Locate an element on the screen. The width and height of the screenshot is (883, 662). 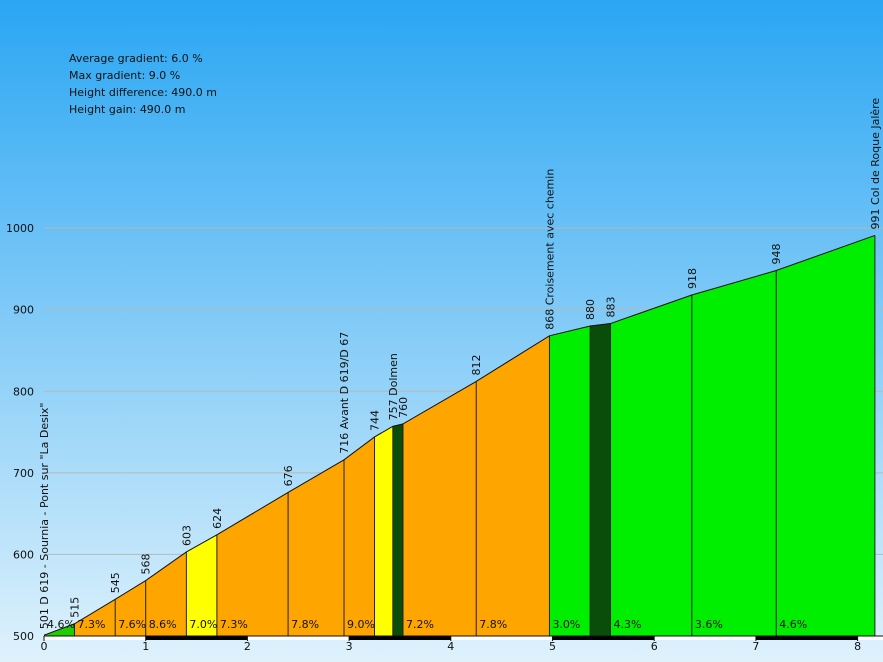
segment-gradient-label: 3.6% is located at coordinates (709, 624).